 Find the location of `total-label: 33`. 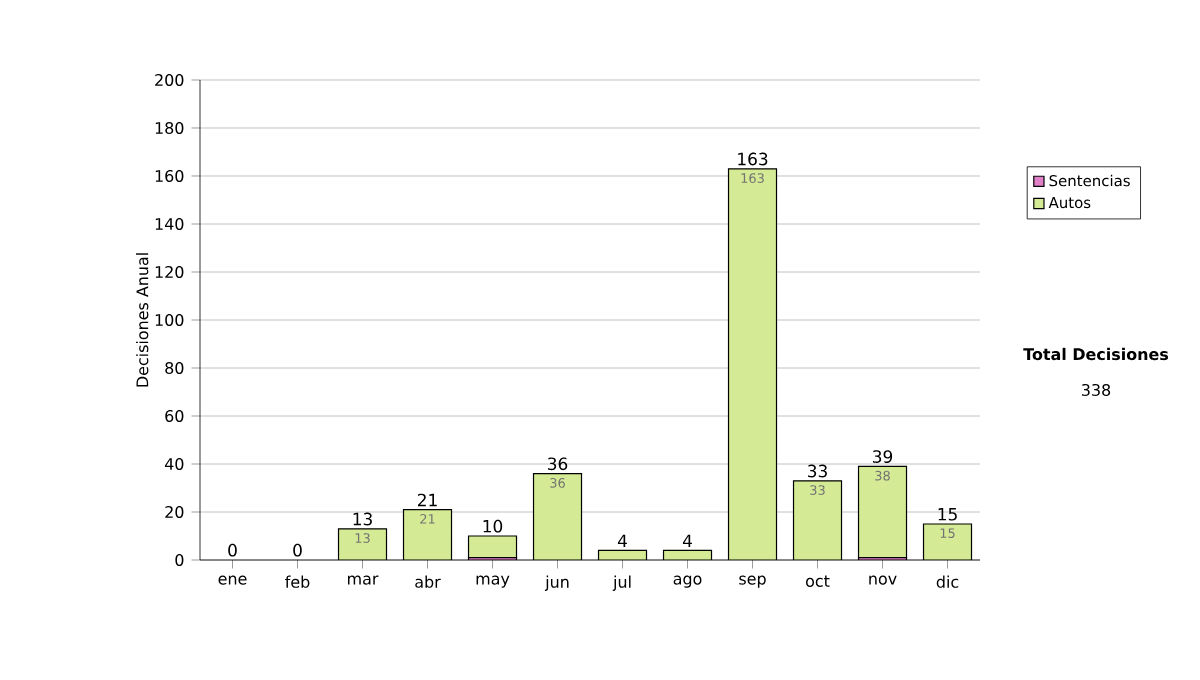

total-label: 33 is located at coordinates (817, 471).